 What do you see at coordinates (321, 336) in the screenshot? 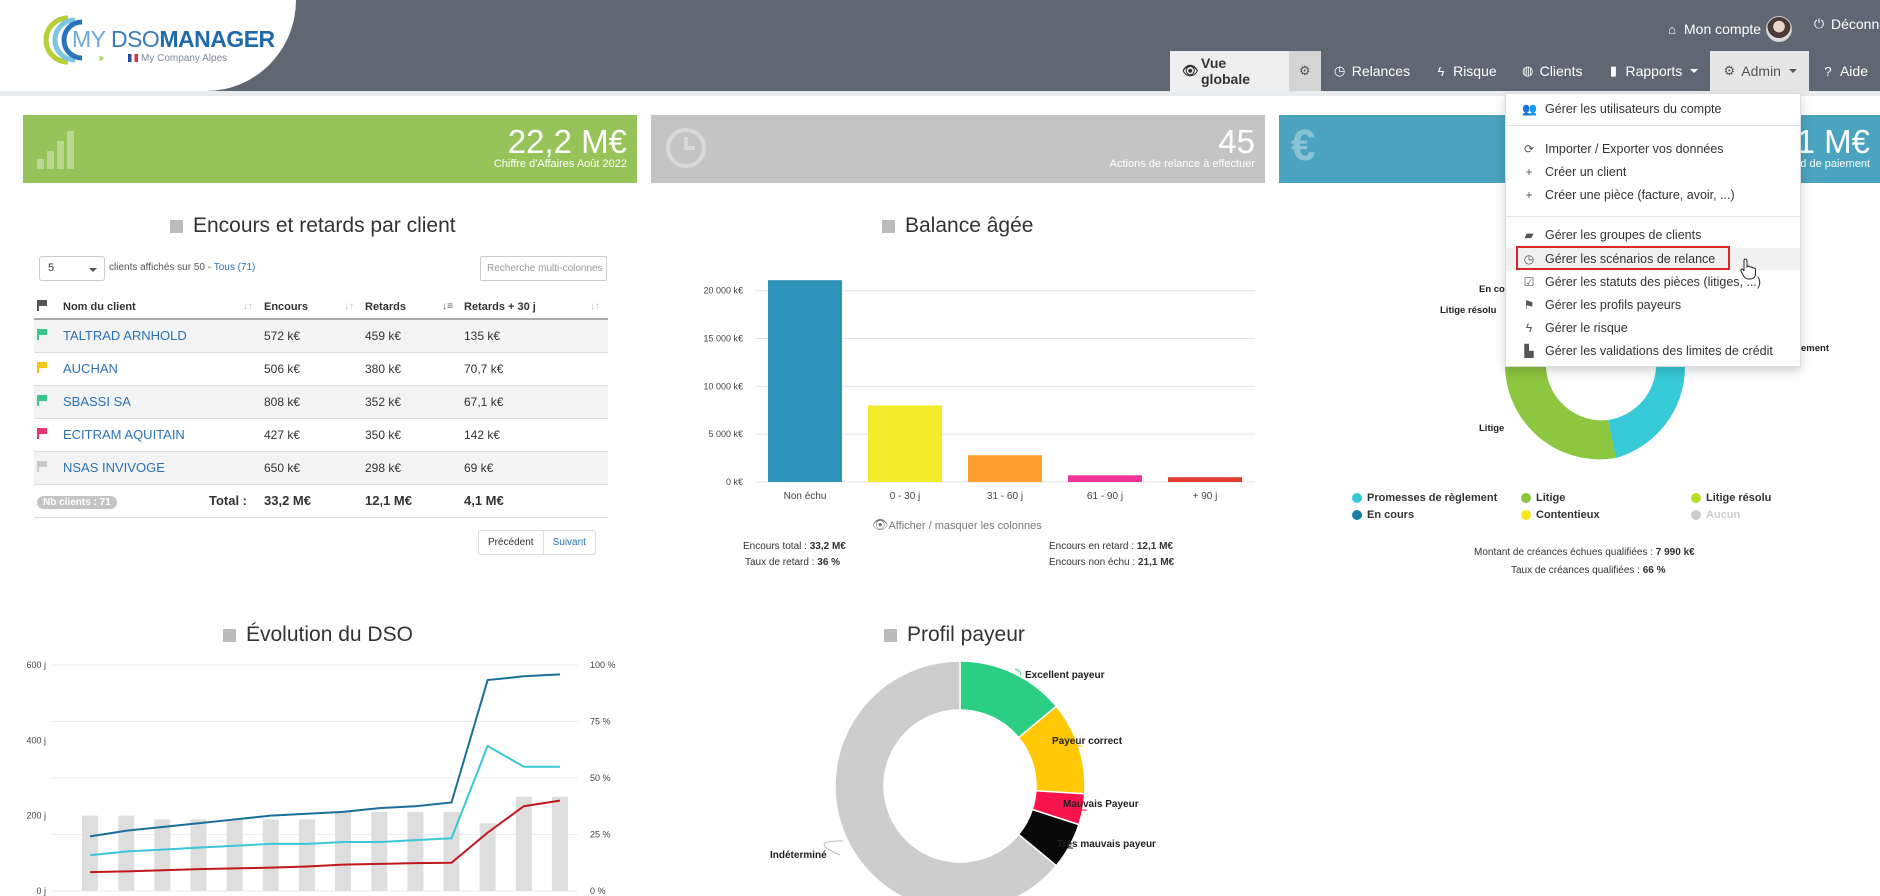
I see `table-row: TALTRAD ARNHOLD 572 k€ 459 k€ 135 k€` at bounding box center [321, 336].